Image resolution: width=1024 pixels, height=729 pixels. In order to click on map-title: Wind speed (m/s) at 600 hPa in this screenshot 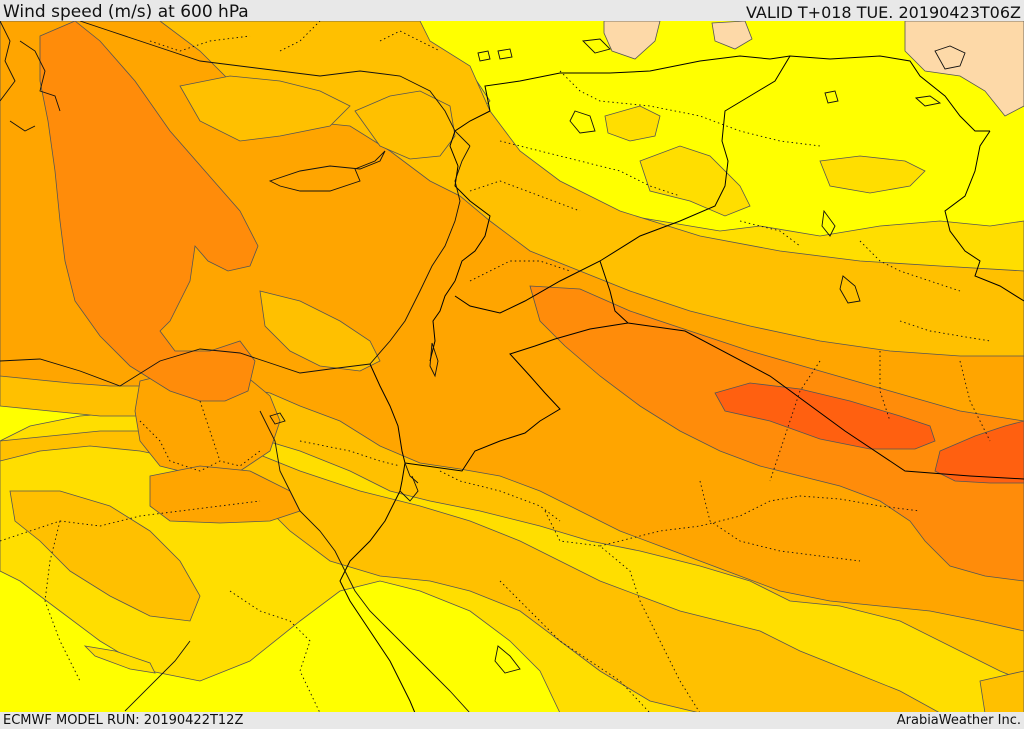, I will do `click(126, 12)`.